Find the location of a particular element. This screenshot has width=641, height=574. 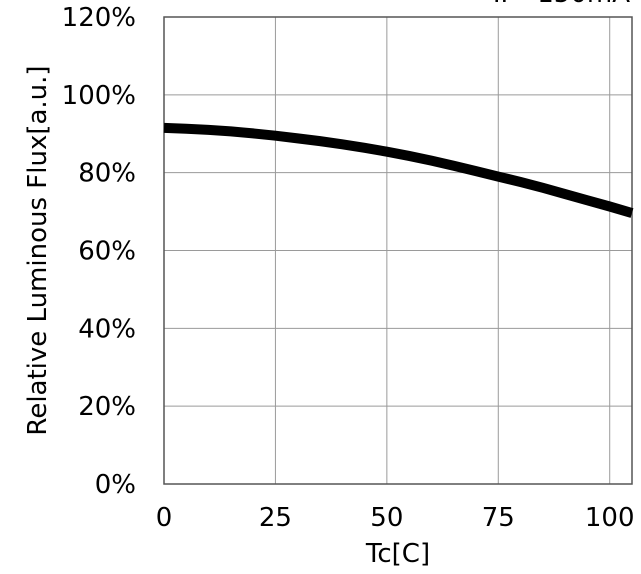

x-axis-title: Tc[C] is located at coordinates (397, 554).